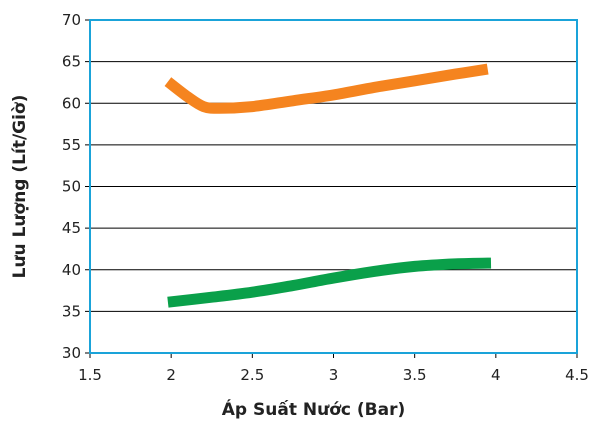 This screenshot has height=422, width=595. What do you see at coordinates (71, 20) in the screenshot?
I see `y-tick-label: 70` at bounding box center [71, 20].